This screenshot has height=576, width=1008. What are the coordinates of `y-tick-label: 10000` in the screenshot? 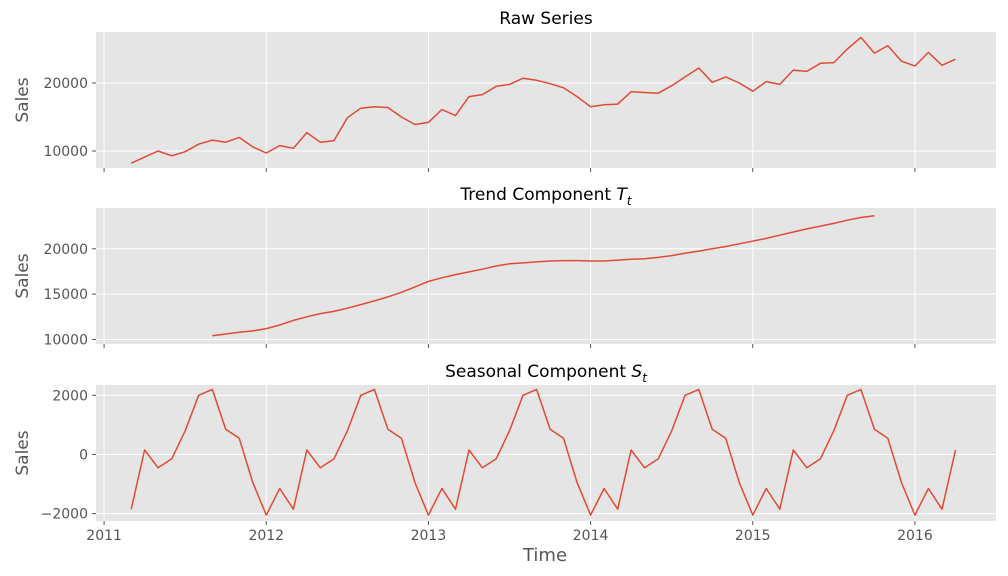 It's located at (65, 152).